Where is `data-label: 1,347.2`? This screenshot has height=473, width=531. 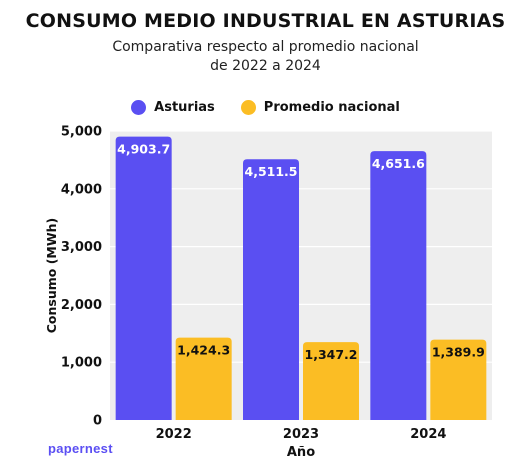 data-label: 1,347.2 is located at coordinates (331, 354).